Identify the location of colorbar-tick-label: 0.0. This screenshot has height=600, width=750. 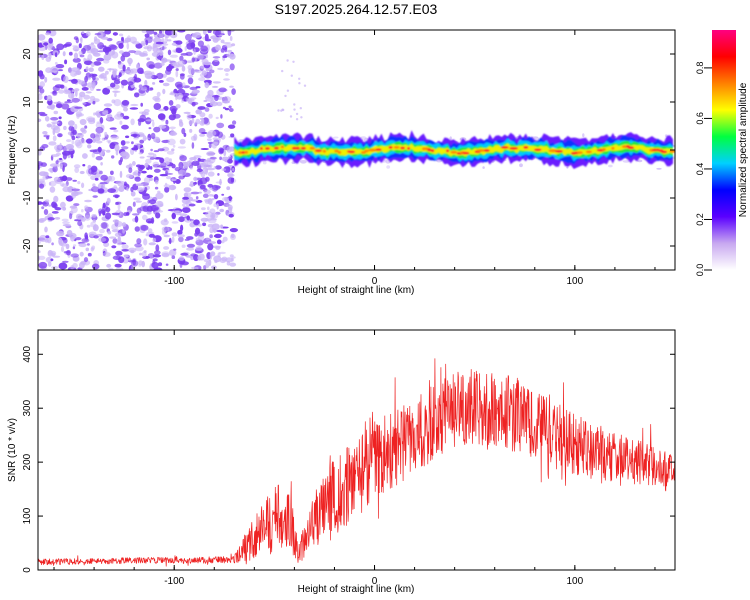
(700, 270).